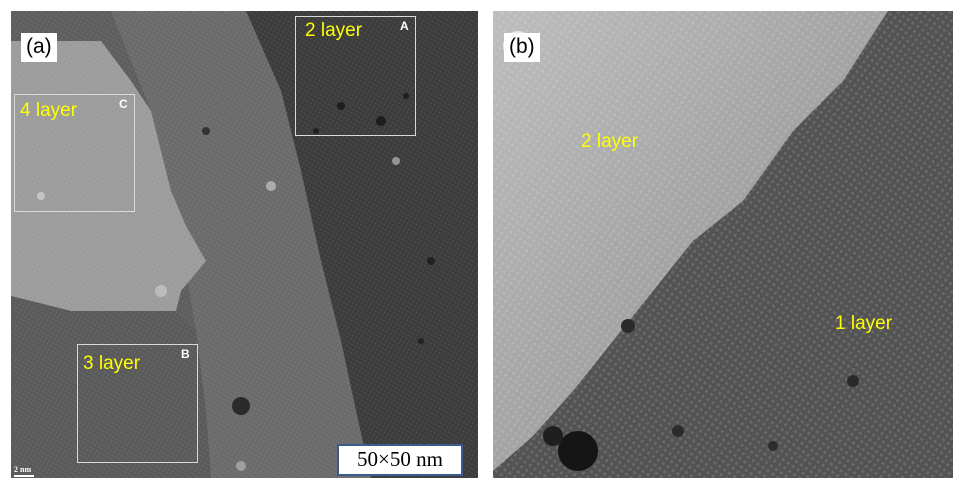 This screenshot has height=482, width=955. Describe the element at coordinates (355, 76) in the screenshot. I see `roi-box-a` at that location.